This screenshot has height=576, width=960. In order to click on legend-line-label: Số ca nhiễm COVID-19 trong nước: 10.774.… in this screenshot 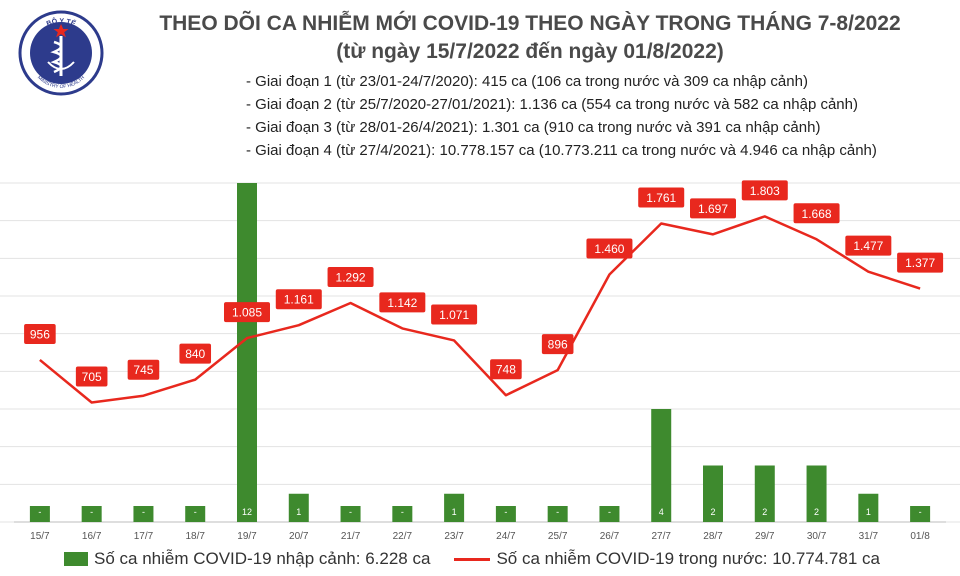, I will do `click(688, 558)`.